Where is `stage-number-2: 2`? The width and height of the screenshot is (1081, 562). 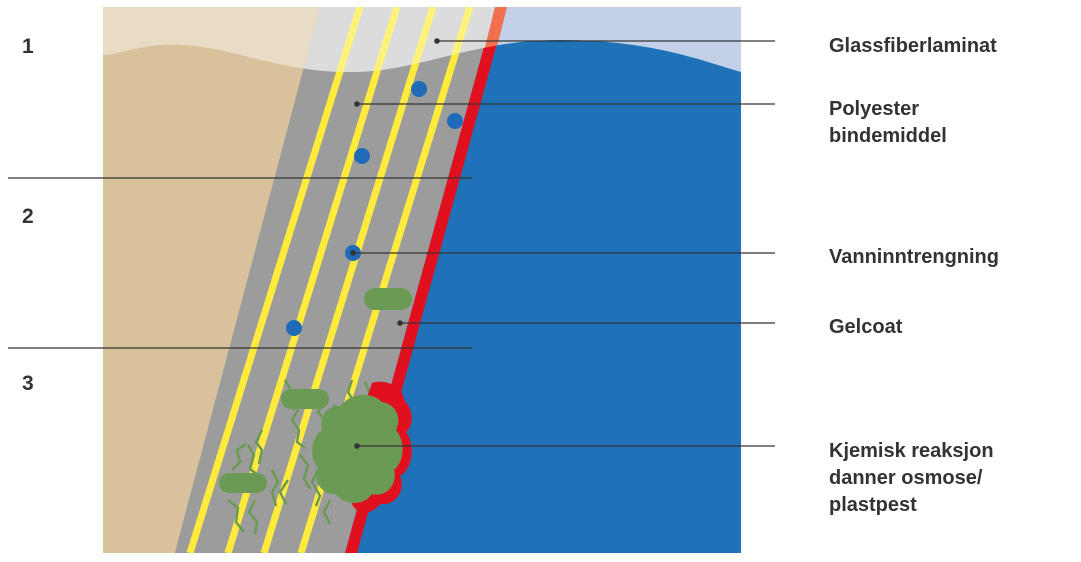
stage-number-2: 2 is located at coordinates (28, 216).